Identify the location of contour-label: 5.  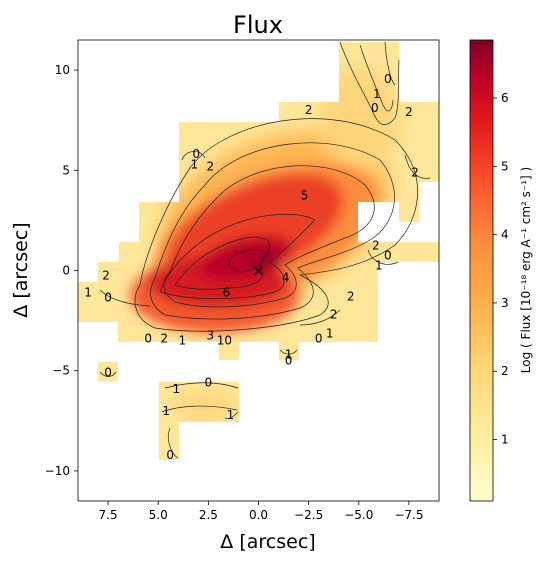
(305, 195).